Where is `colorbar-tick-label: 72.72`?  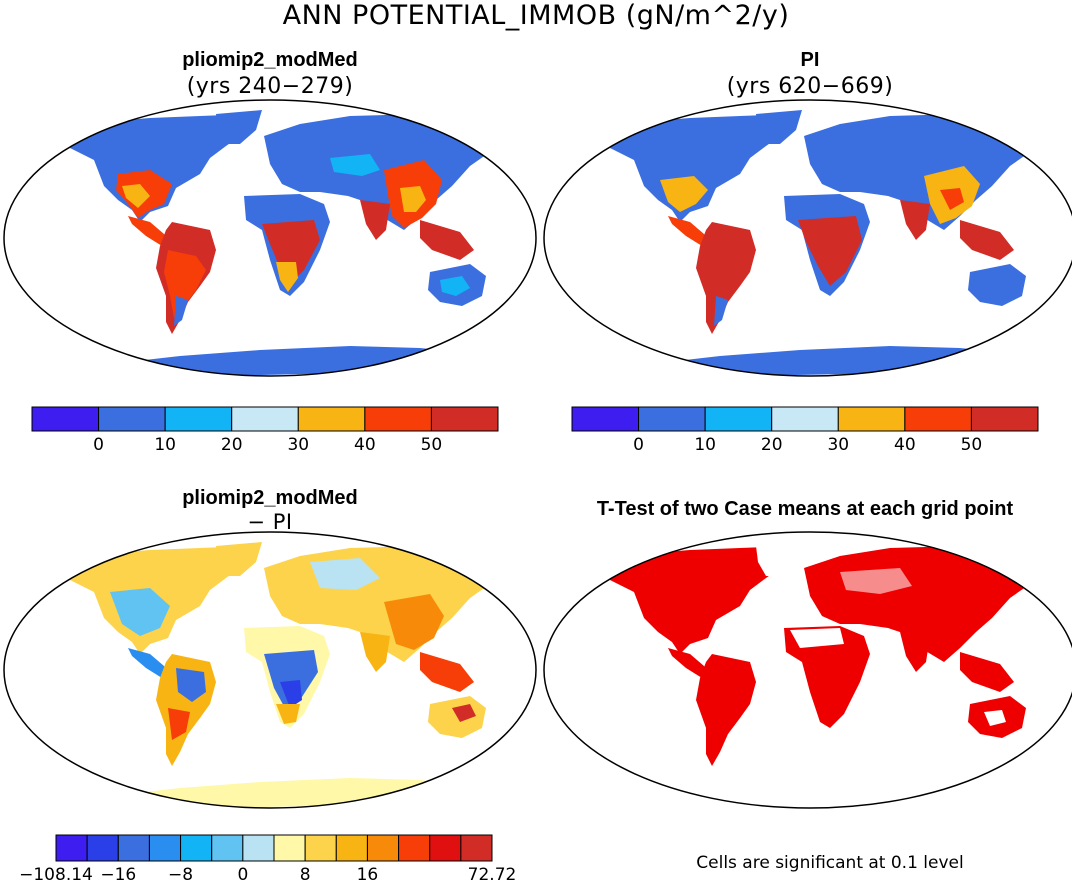
colorbar-tick-label: 72.72 is located at coordinates (492, 875).